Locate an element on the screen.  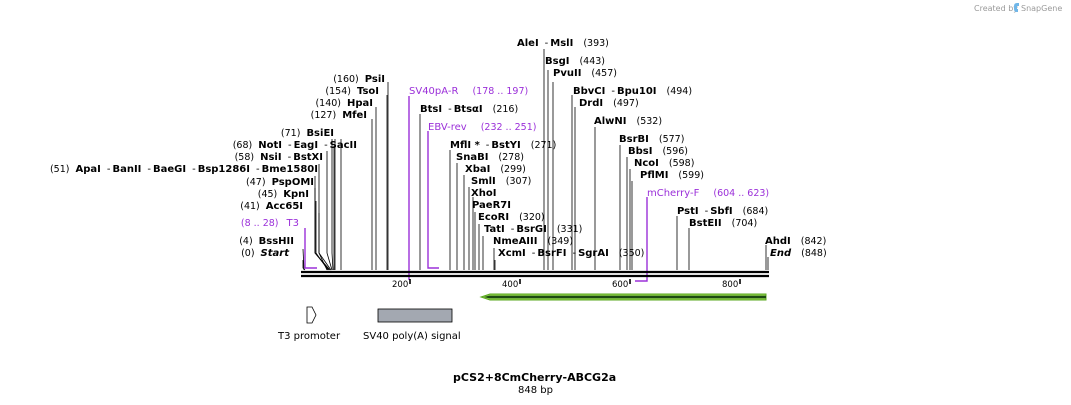
sv40-polya-feature is located at coordinates (415, 315).